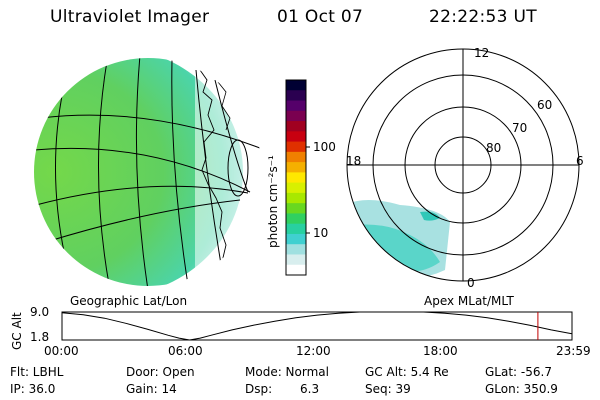  What do you see at coordinates (17, 331) in the screenshot?
I see `altitude-ylabel: GC Alt` at bounding box center [17, 331].